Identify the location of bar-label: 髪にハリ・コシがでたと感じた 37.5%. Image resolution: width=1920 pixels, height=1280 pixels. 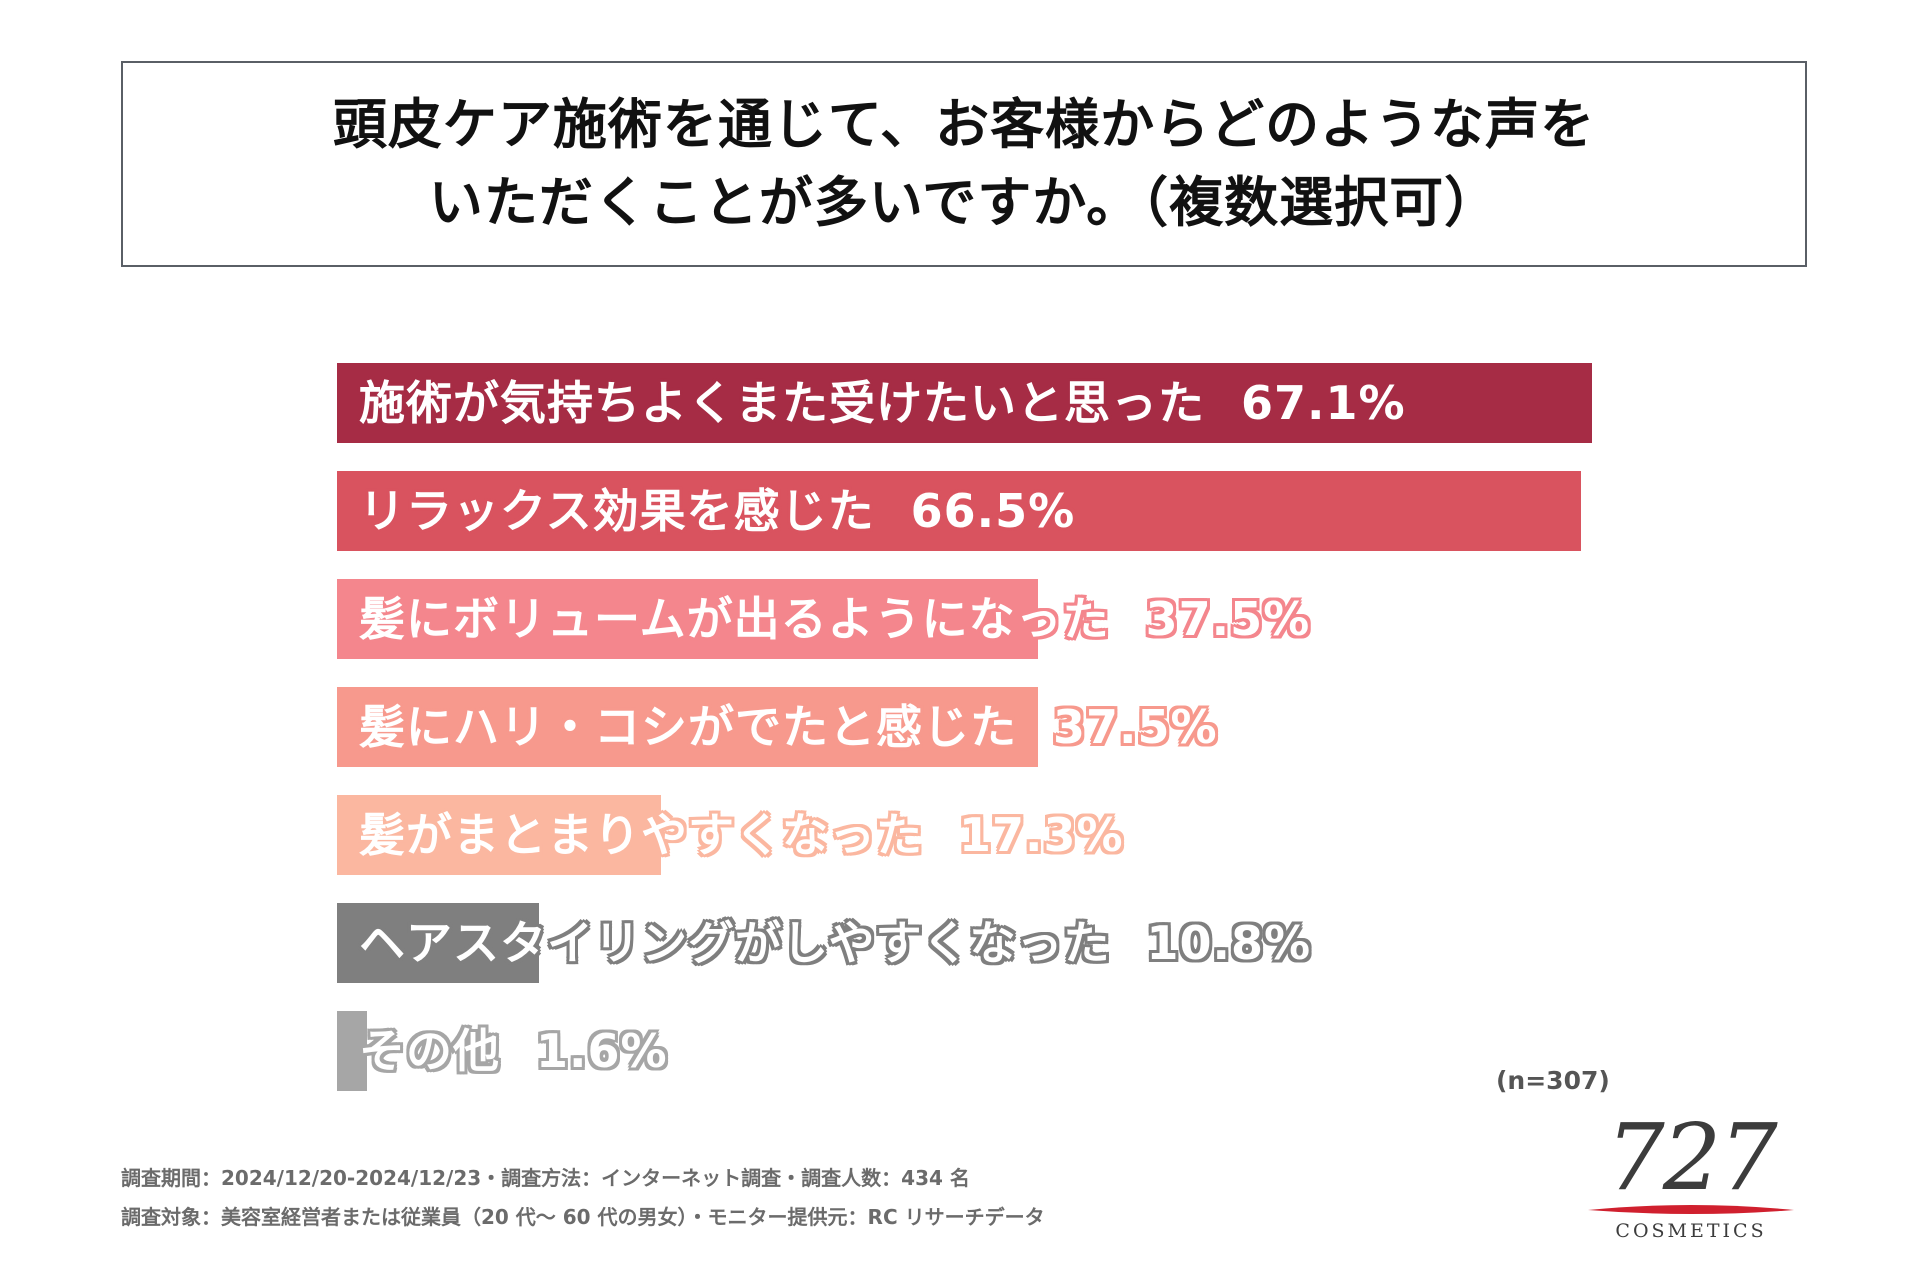
(788, 727).